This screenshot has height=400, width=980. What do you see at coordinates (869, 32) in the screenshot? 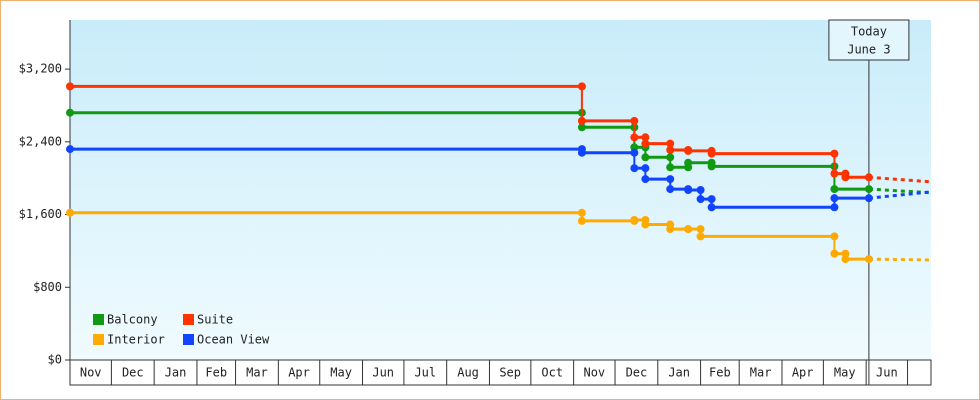
I see `today-label: Today` at bounding box center [869, 32].